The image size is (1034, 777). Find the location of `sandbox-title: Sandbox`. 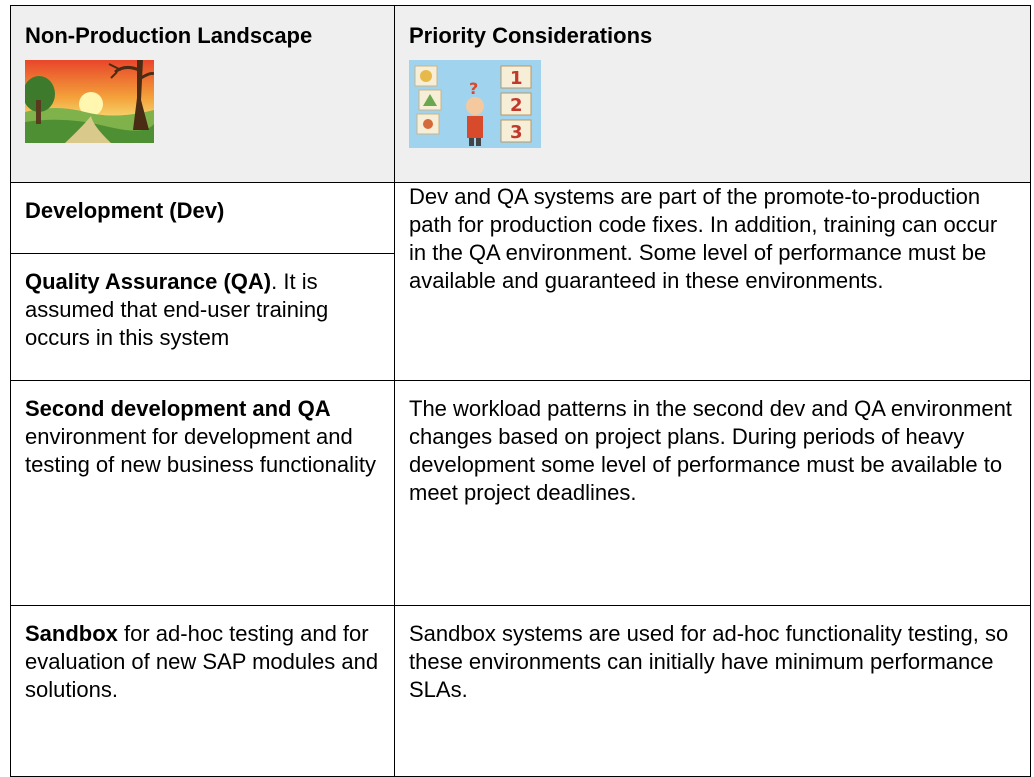

sandbox-title: Sandbox is located at coordinates (71, 633).